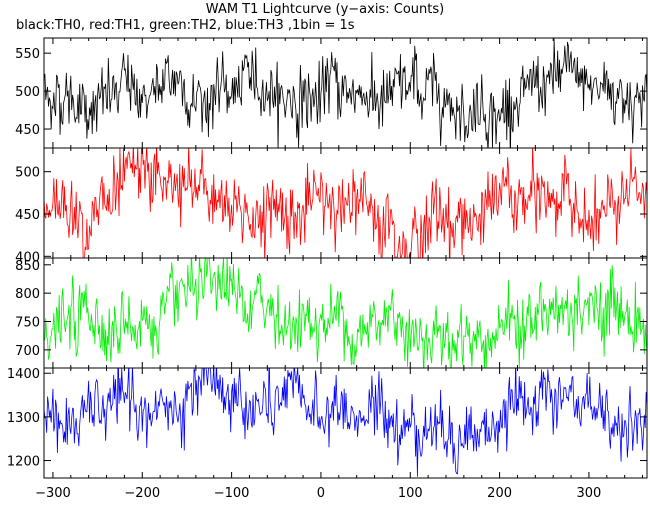 The image size is (650, 505). I want to click on y-tick-label: 400, so click(27, 257).